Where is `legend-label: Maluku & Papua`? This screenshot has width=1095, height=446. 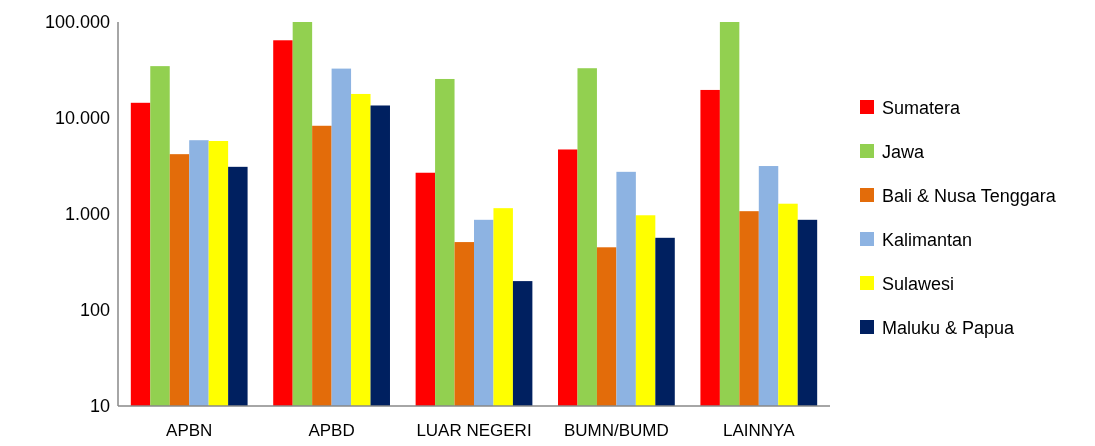
legend-label: Maluku & Papua is located at coordinates (949, 328).